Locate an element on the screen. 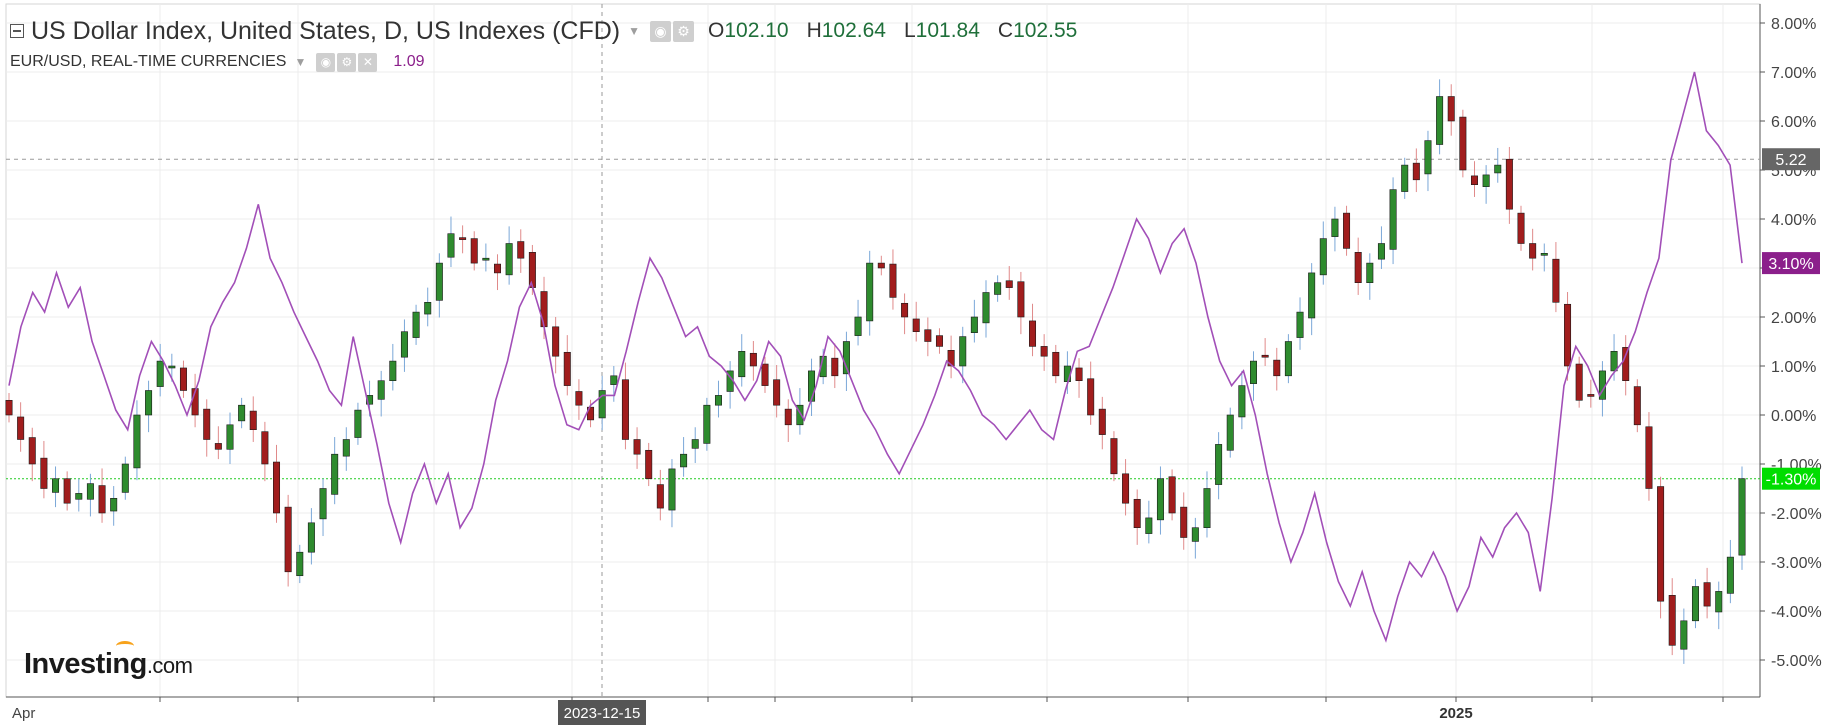 This screenshot has width=1833, height=727. comparison-badge: 3.10% is located at coordinates (1790, 264).